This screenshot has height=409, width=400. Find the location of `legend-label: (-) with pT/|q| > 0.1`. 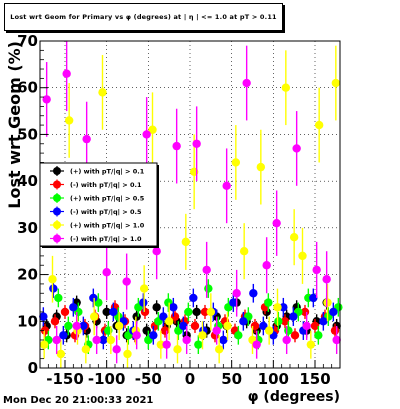

legend-label: (-) with pT/|q| > 0.1 is located at coordinates (106, 185).